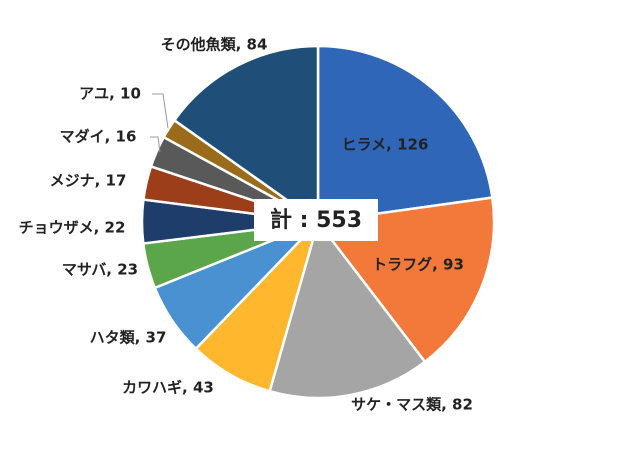  I want to click on data-label: ヒラメ, 126, so click(385, 145).